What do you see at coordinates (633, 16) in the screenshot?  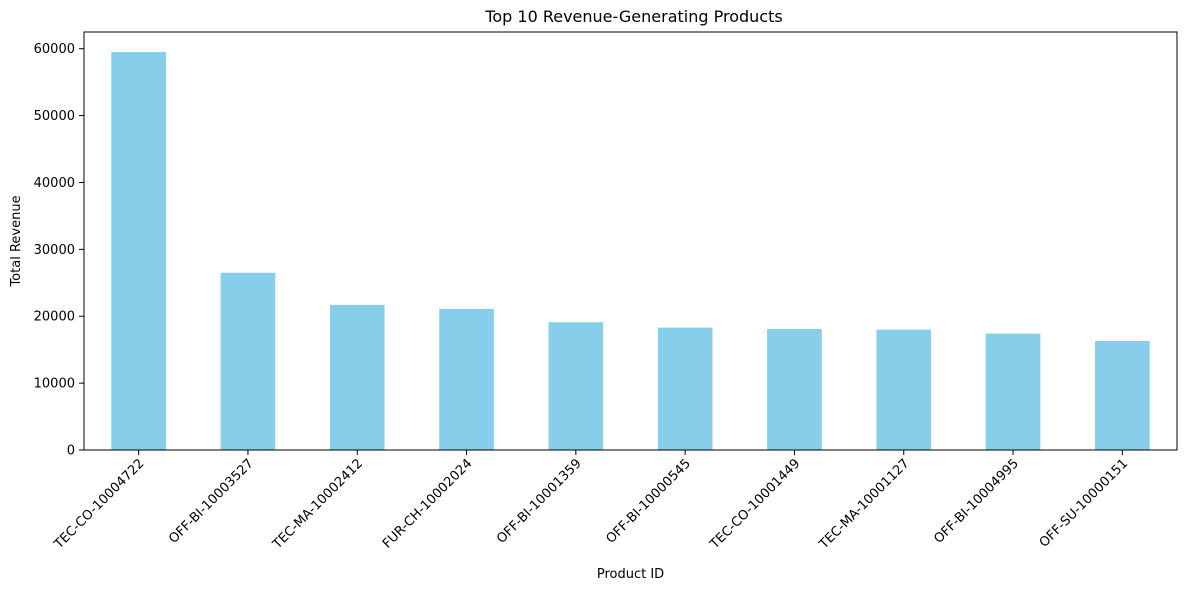 I see `chart-title: Top 10 Revenue-Generating Products` at bounding box center [633, 16].